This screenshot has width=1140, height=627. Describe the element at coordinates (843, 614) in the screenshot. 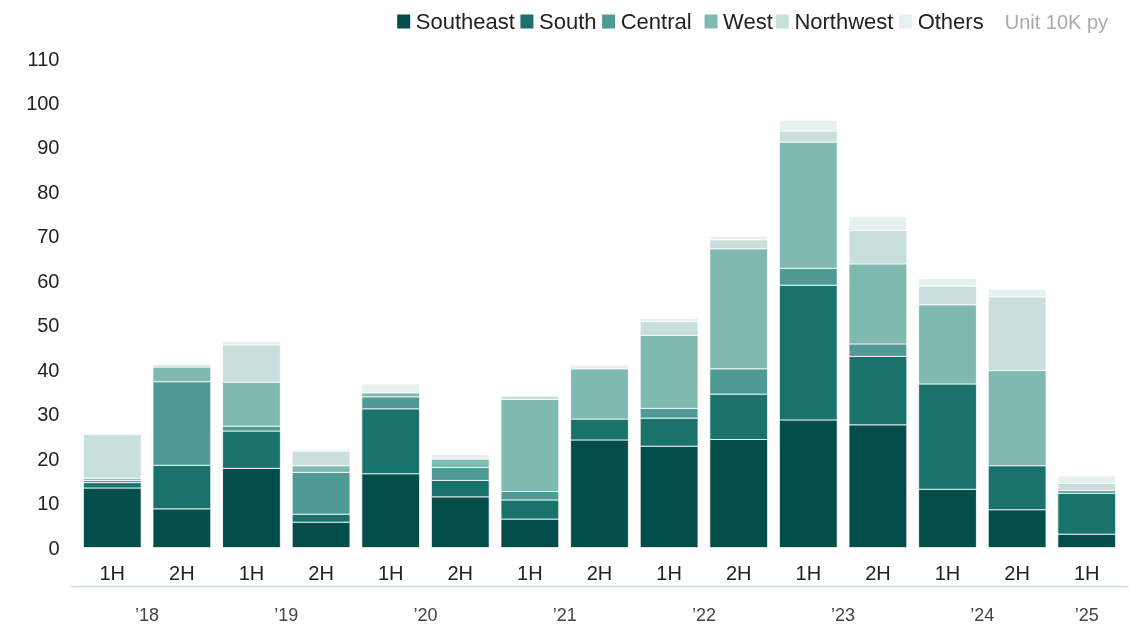

I see `text: ’23` at that location.